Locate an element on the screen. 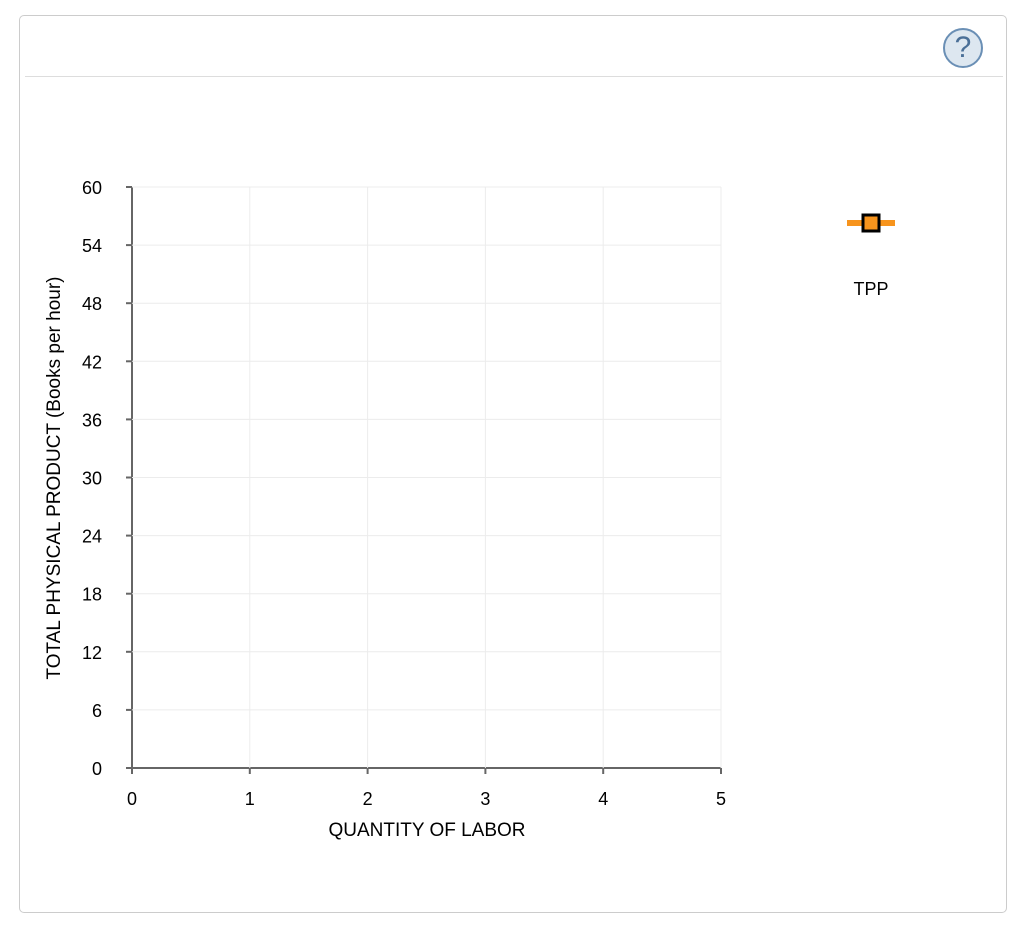  y-axis-label: TOTAL PHYSICAL PRODUCT (Books per hour) is located at coordinates (54, 478).